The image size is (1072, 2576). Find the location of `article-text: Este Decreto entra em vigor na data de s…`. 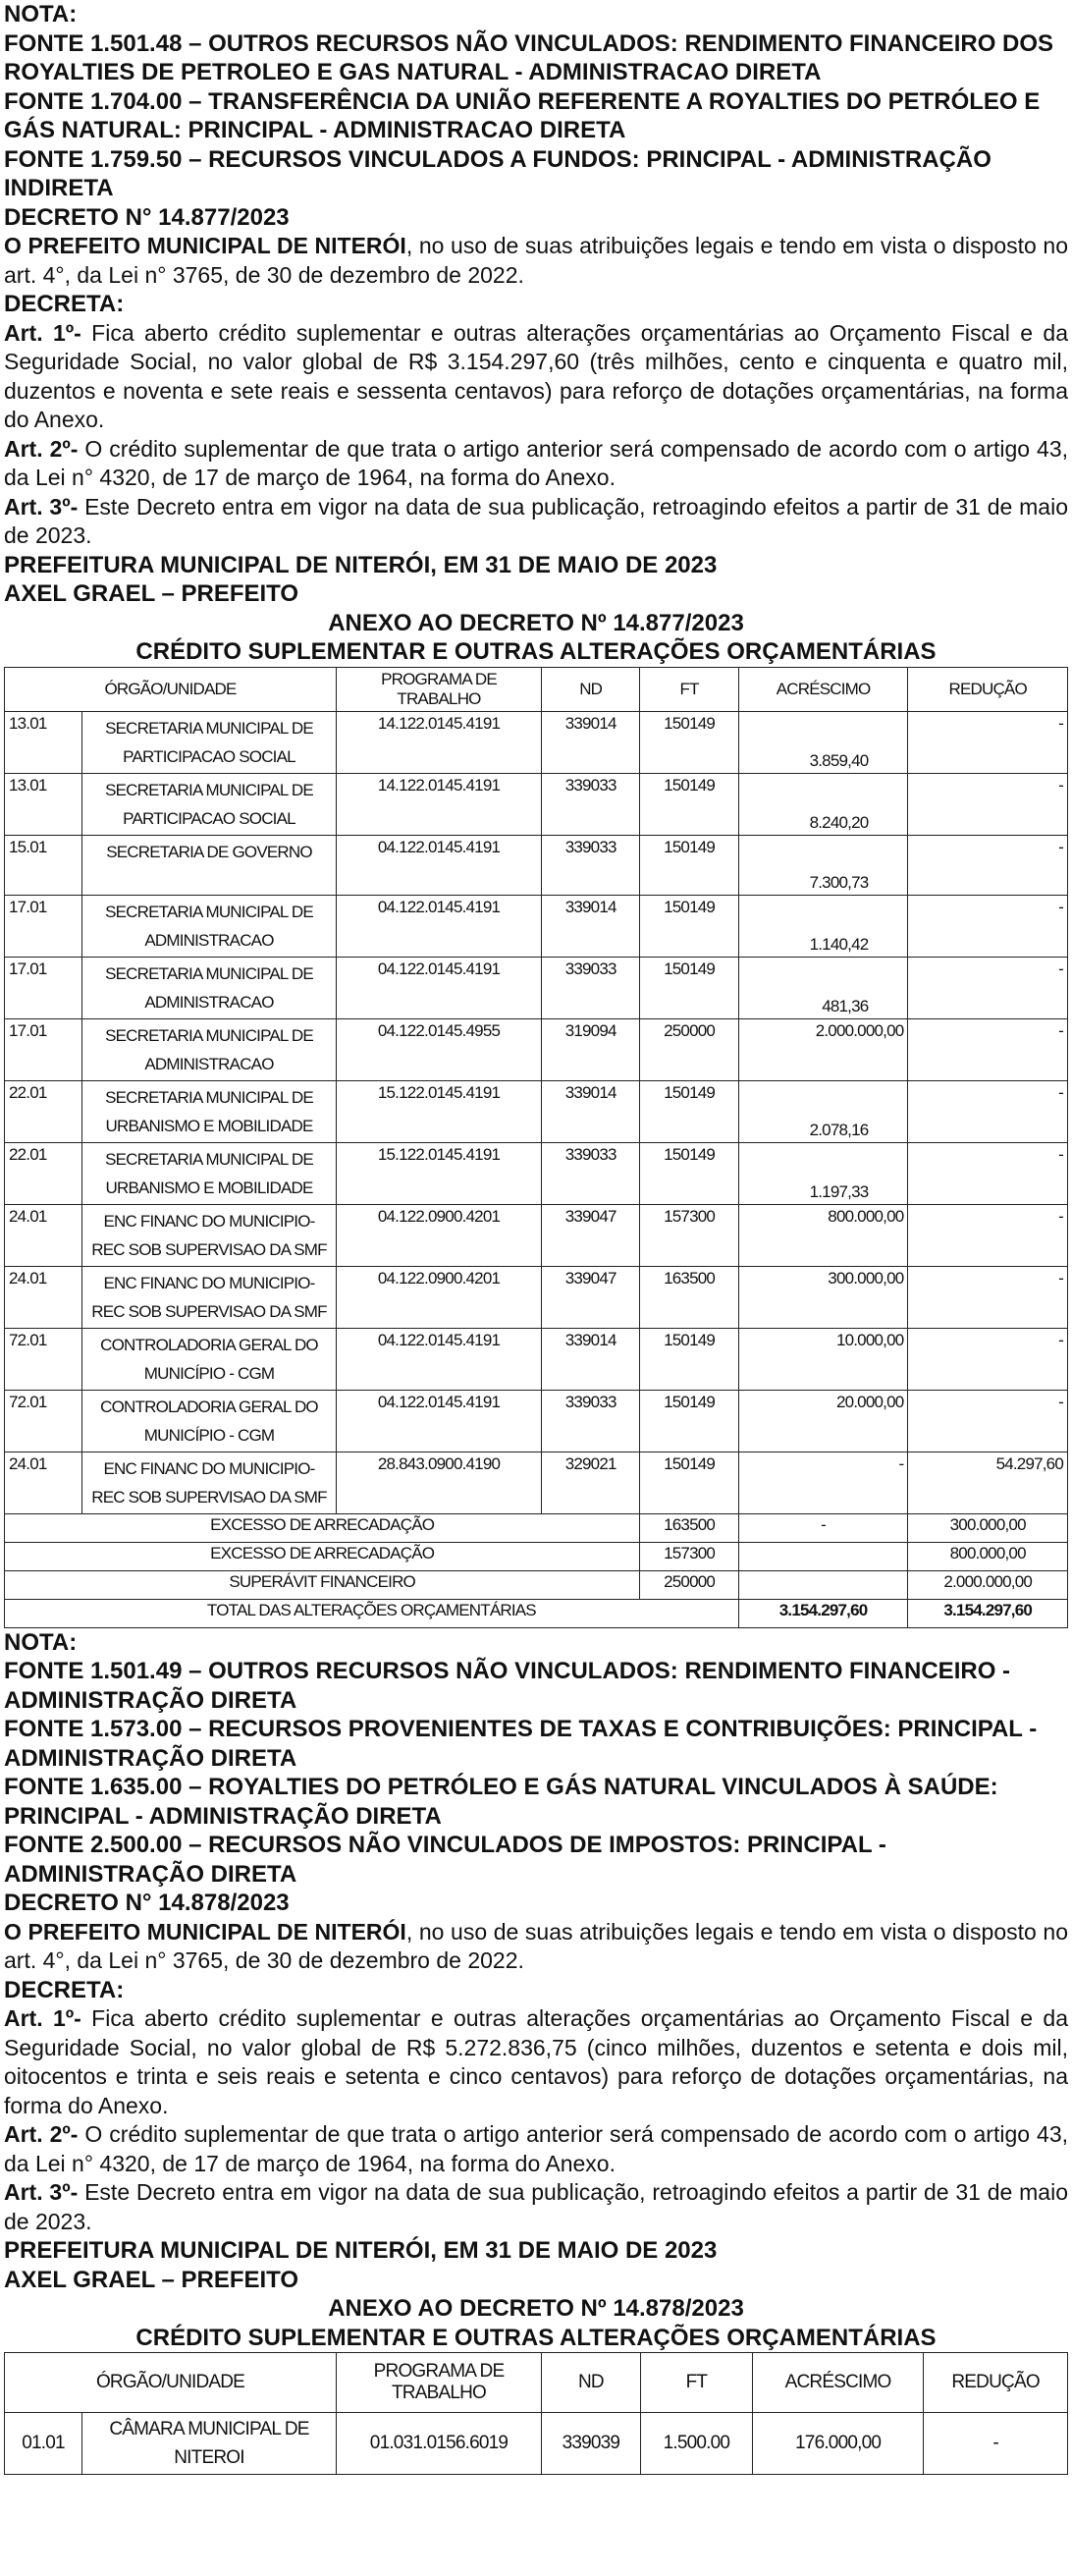

article-text: Este Decreto entra em vigor na data de s… is located at coordinates (536, 2206).